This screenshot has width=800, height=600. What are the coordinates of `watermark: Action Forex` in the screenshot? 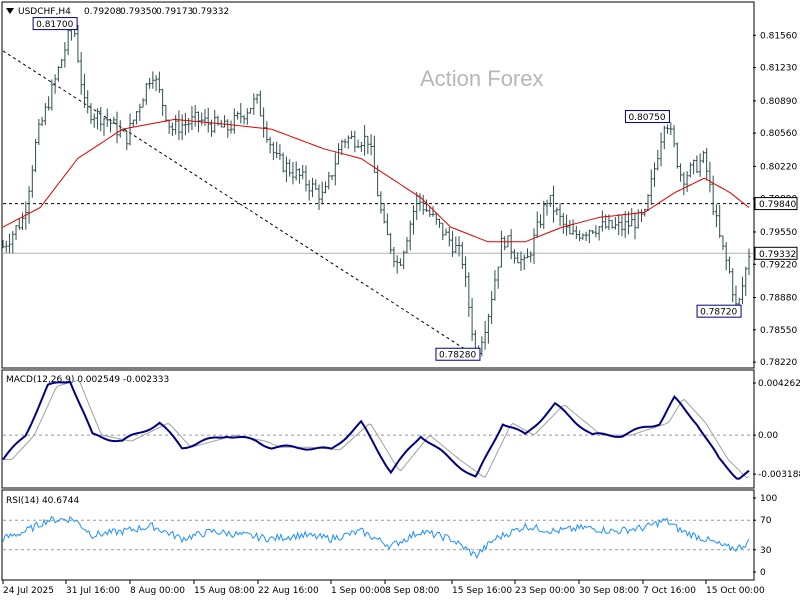 It's located at (482, 78).